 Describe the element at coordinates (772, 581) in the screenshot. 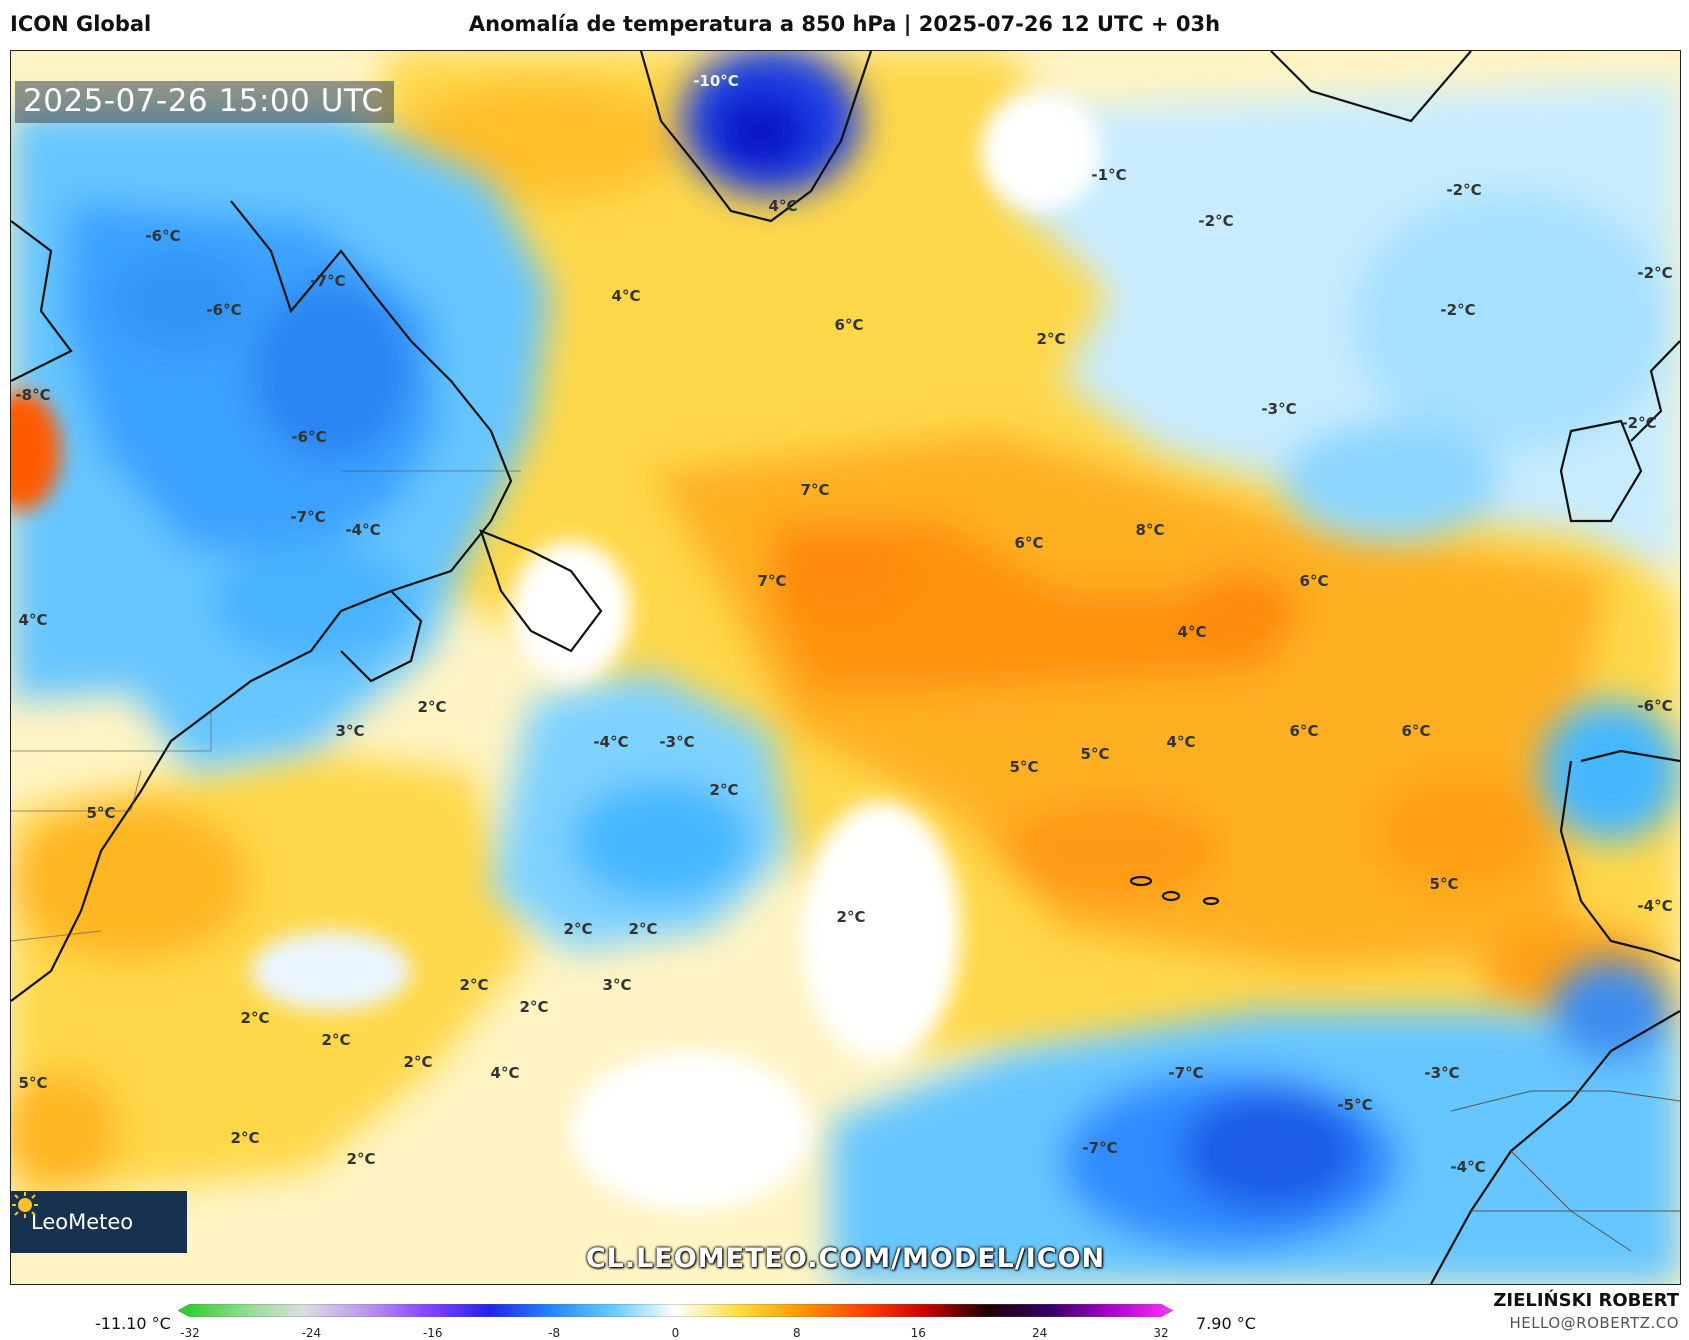

I see `temp-label-mid-2: 7°C` at that location.